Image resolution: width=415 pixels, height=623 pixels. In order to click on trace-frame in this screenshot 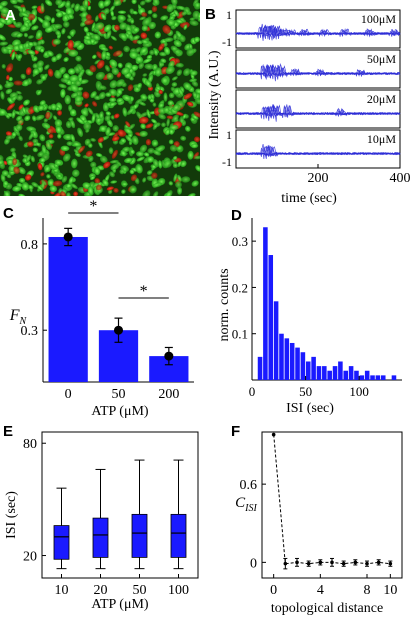, I will do `click(318, 109)`.